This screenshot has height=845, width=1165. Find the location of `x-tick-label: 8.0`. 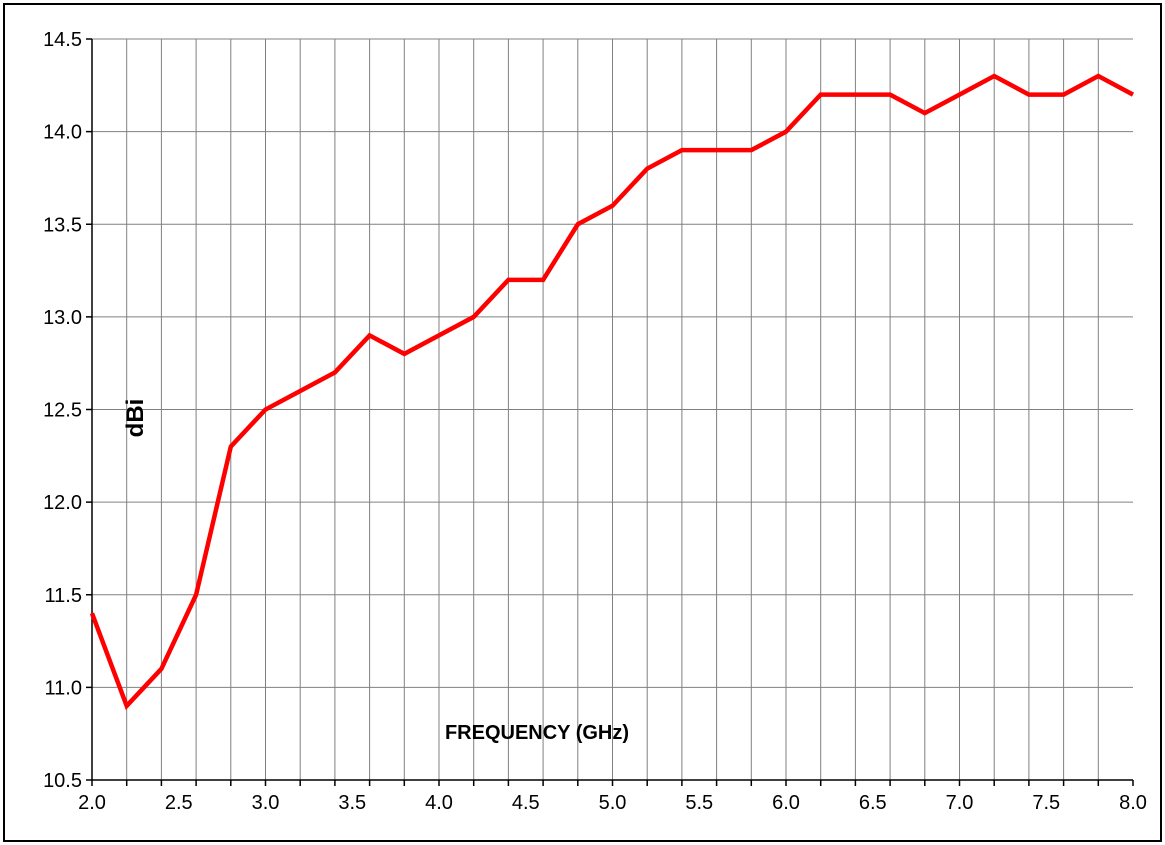

x-tick-label: 8.0 is located at coordinates (1133, 803).